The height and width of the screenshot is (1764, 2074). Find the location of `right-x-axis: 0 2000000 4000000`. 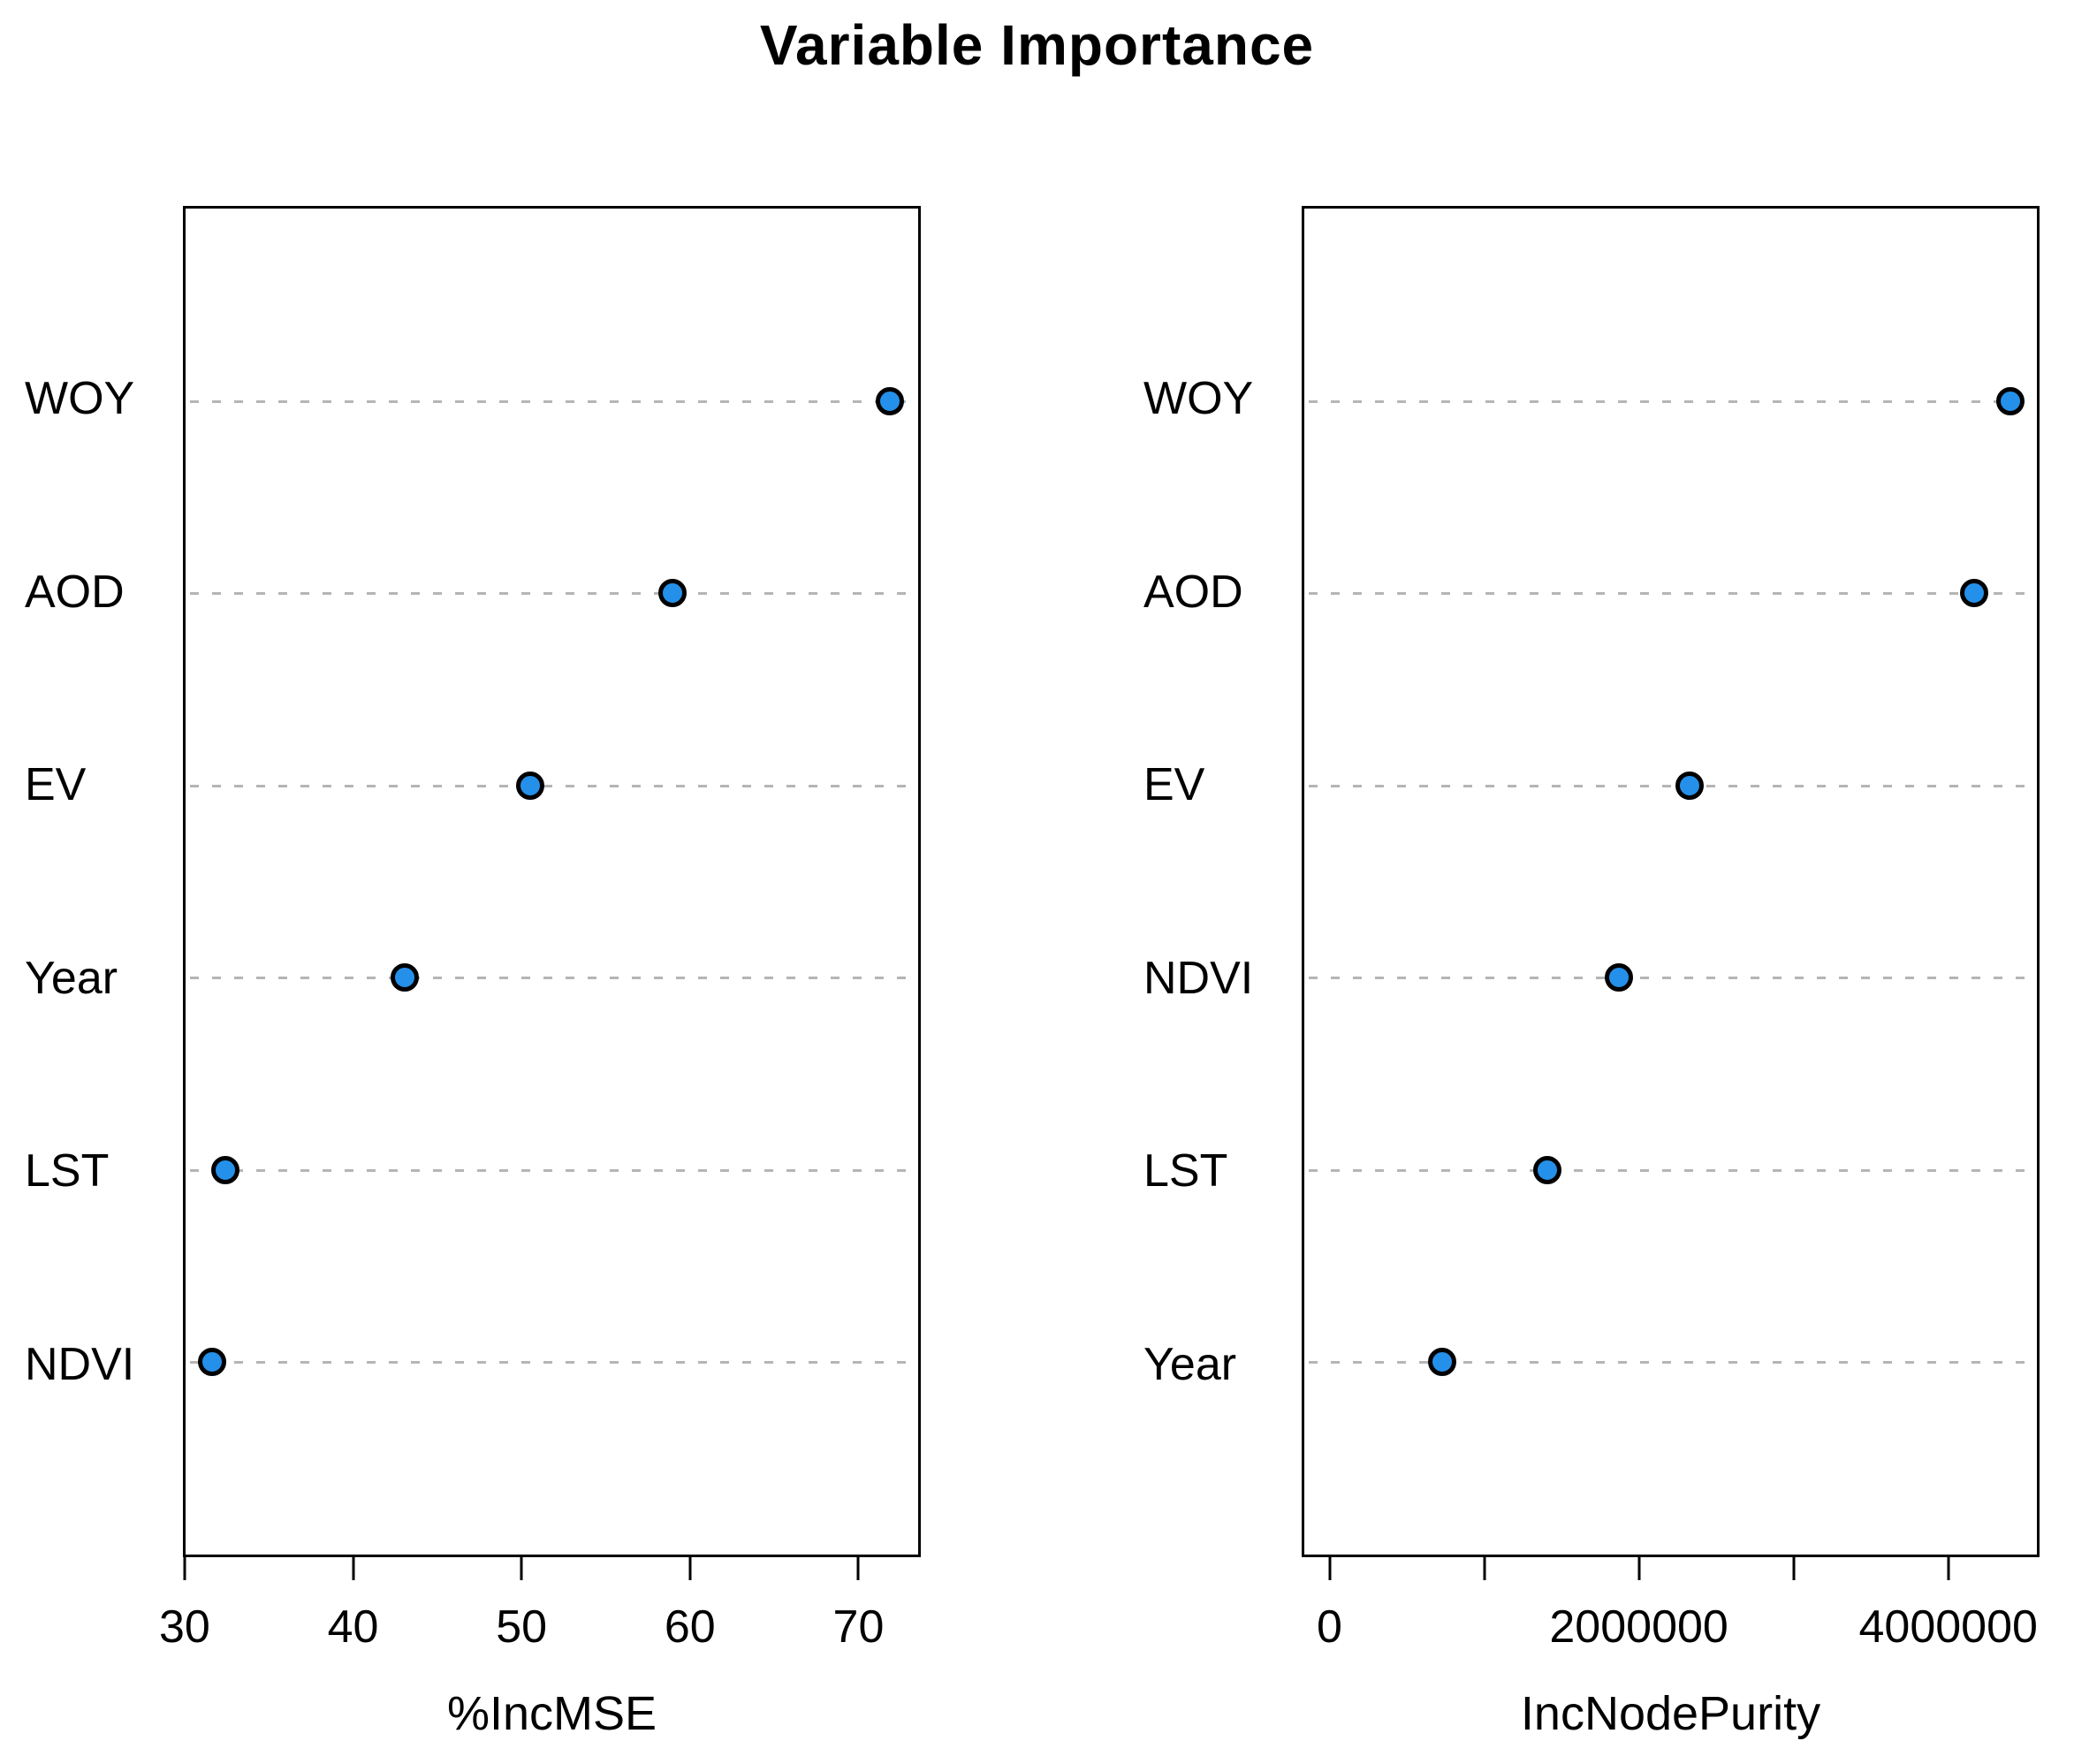

right-x-axis: 0 2000000 4000000 is located at coordinates (1671, 1621).